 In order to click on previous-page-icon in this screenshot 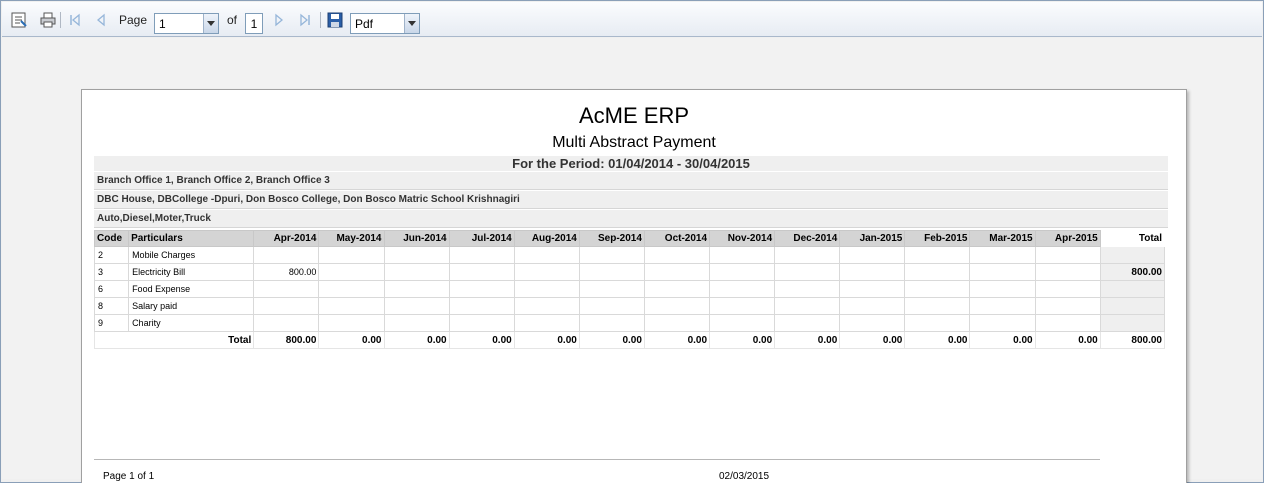, I will do `click(101, 20)`.